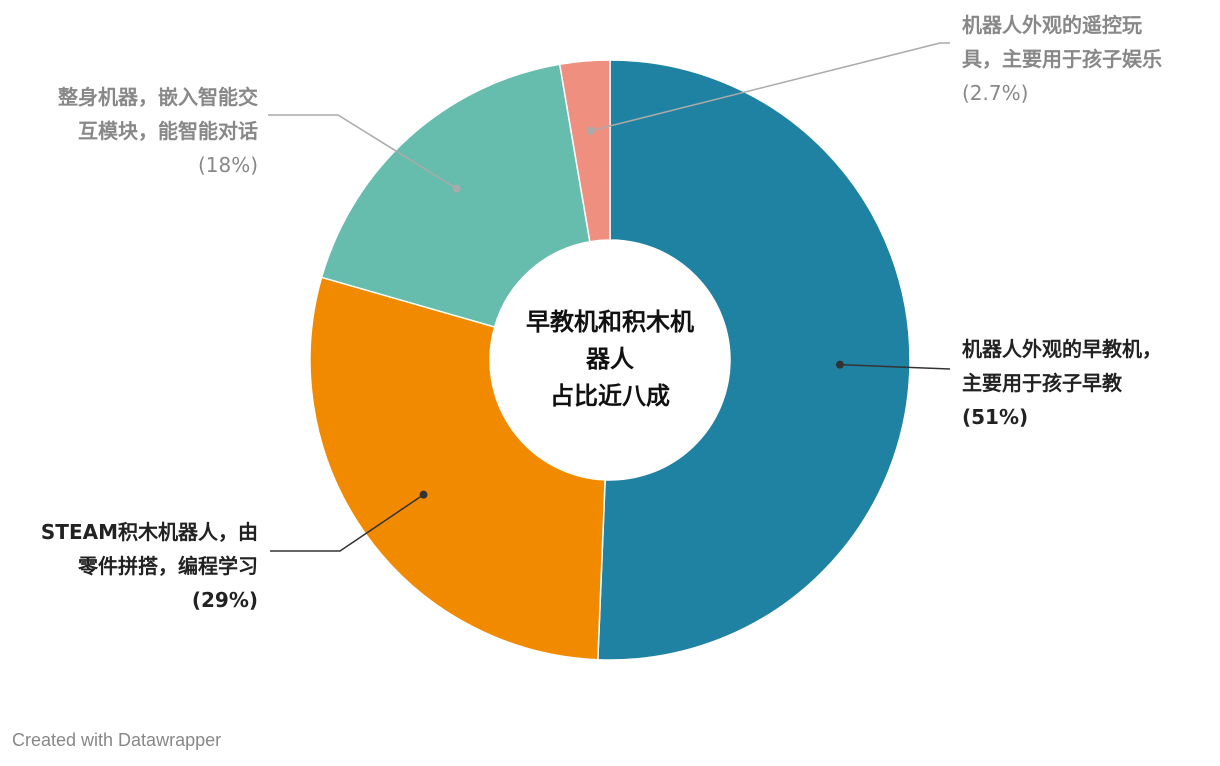  Describe the element at coordinates (168, 131) in the screenshot. I see `slice-3-label-line-2: 互模块，能智能对话` at that location.